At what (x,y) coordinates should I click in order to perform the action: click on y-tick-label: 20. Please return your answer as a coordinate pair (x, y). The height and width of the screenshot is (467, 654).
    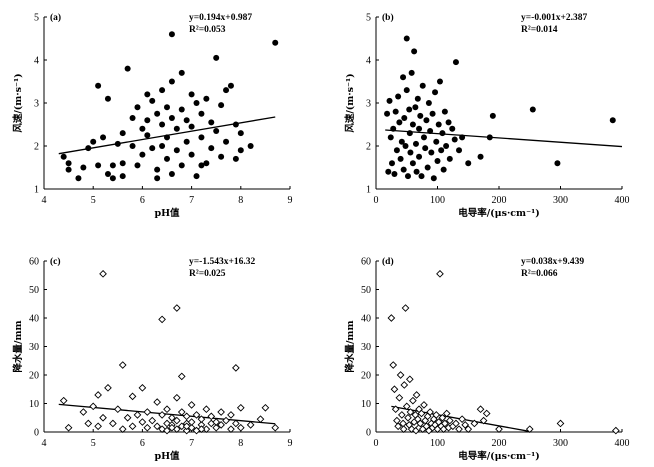
    Looking at the image, I should click on (34, 376).